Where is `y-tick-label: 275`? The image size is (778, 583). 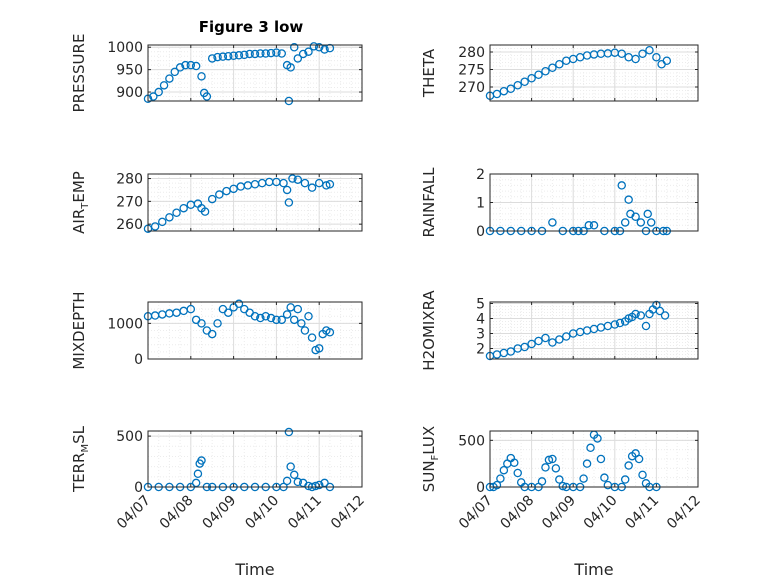 y-tick-label: 275 is located at coordinates (471, 71).